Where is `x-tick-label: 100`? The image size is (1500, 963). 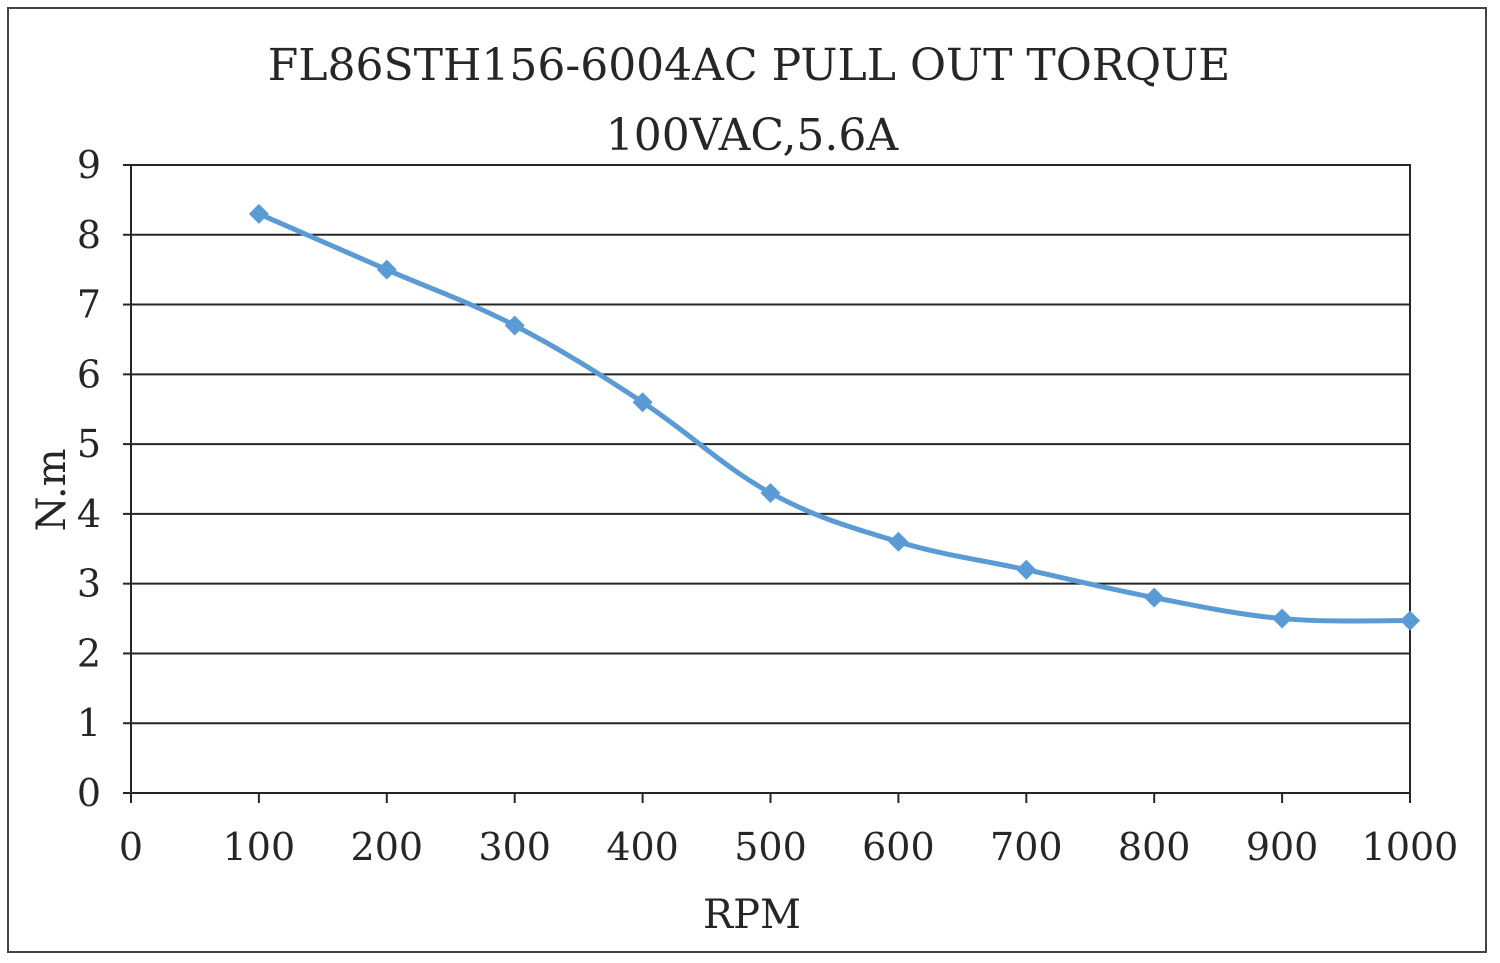 x-tick-label: 100 is located at coordinates (259, 847).